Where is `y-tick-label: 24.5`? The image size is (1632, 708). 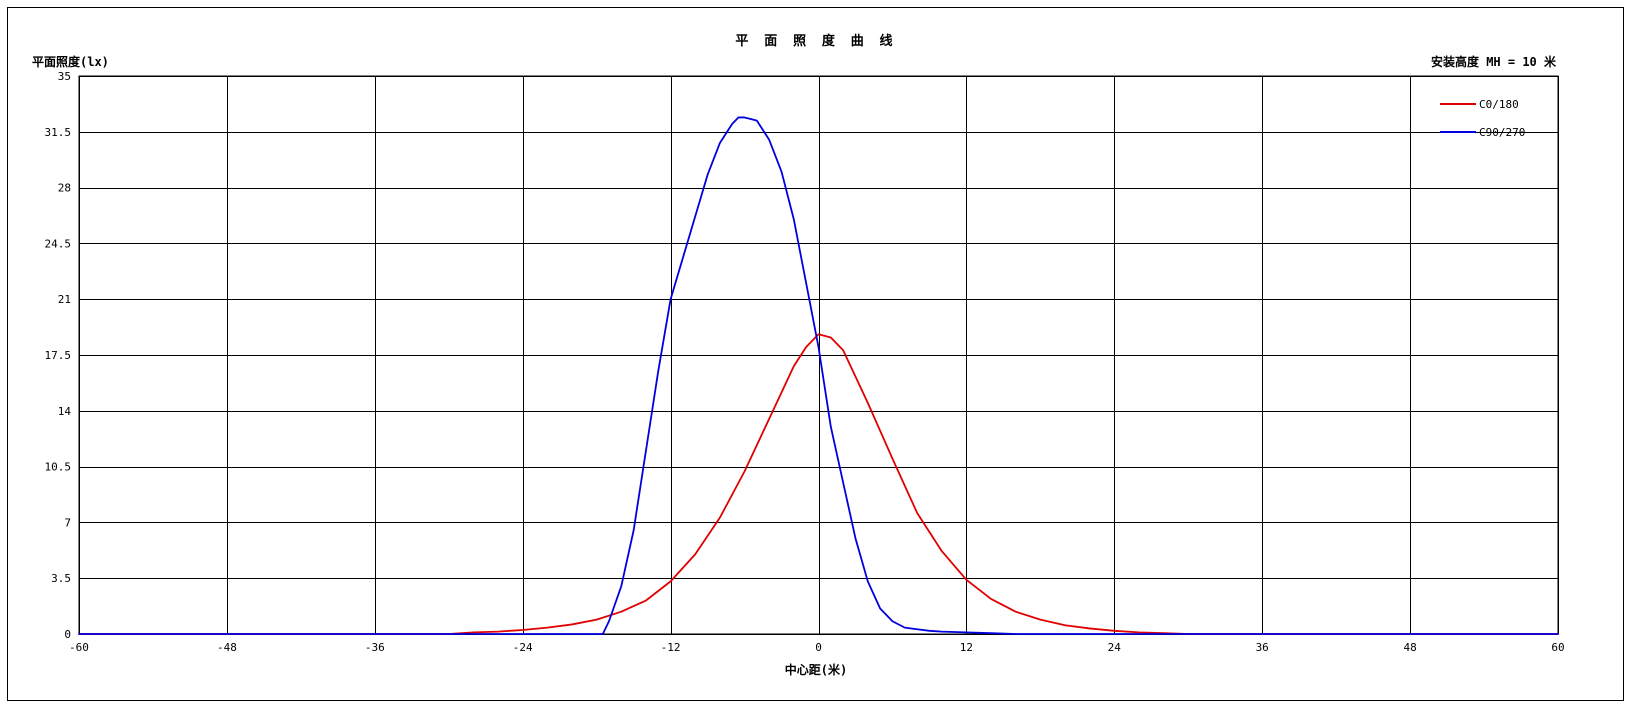 y-tick-label: 24.5 is located at coordinates (58, 243).